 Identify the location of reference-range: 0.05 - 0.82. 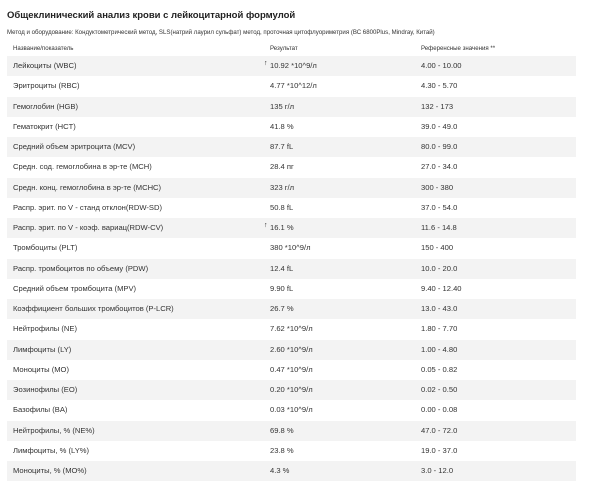
(439, 369).